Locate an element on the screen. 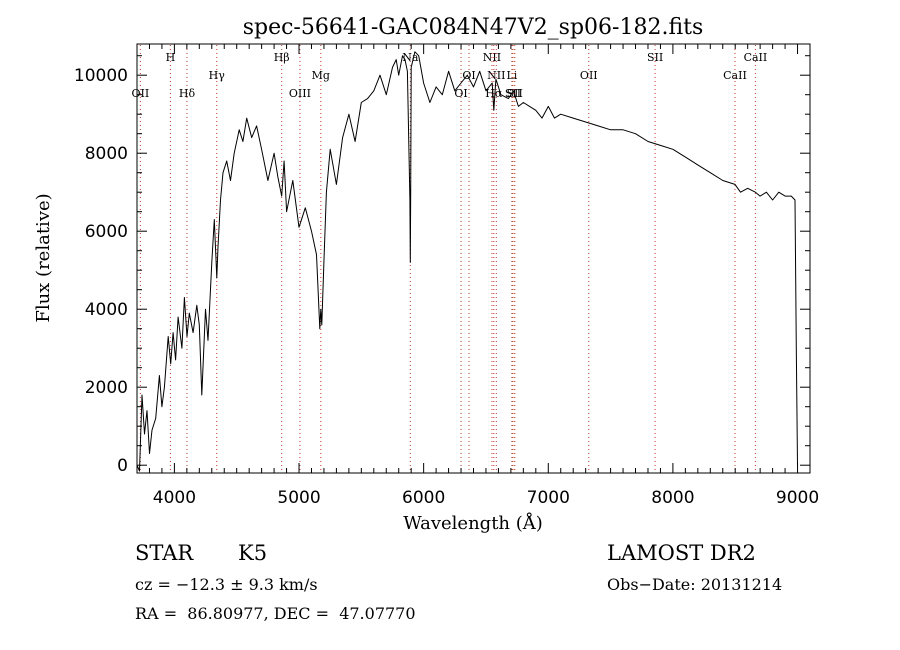  y-tick-label: 10000 is located at coordinates (101, 76).